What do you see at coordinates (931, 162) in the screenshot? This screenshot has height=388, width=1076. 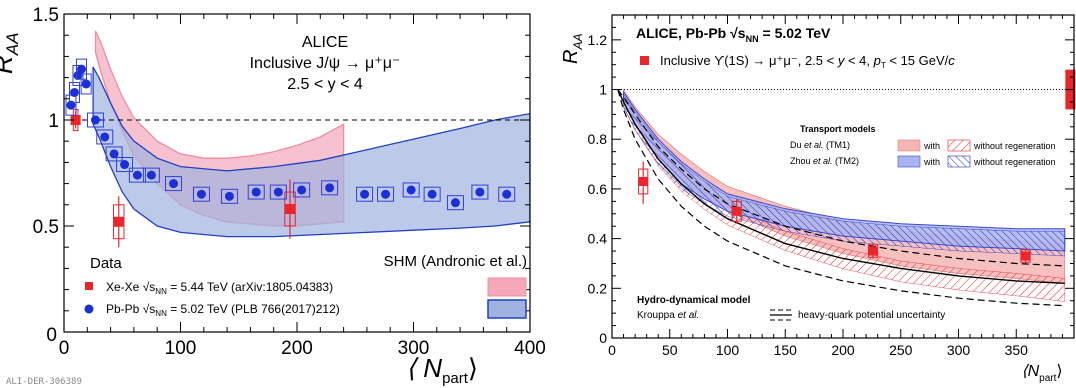 I see `right-tm2-with-label: with` at bounding box center [931, 162].